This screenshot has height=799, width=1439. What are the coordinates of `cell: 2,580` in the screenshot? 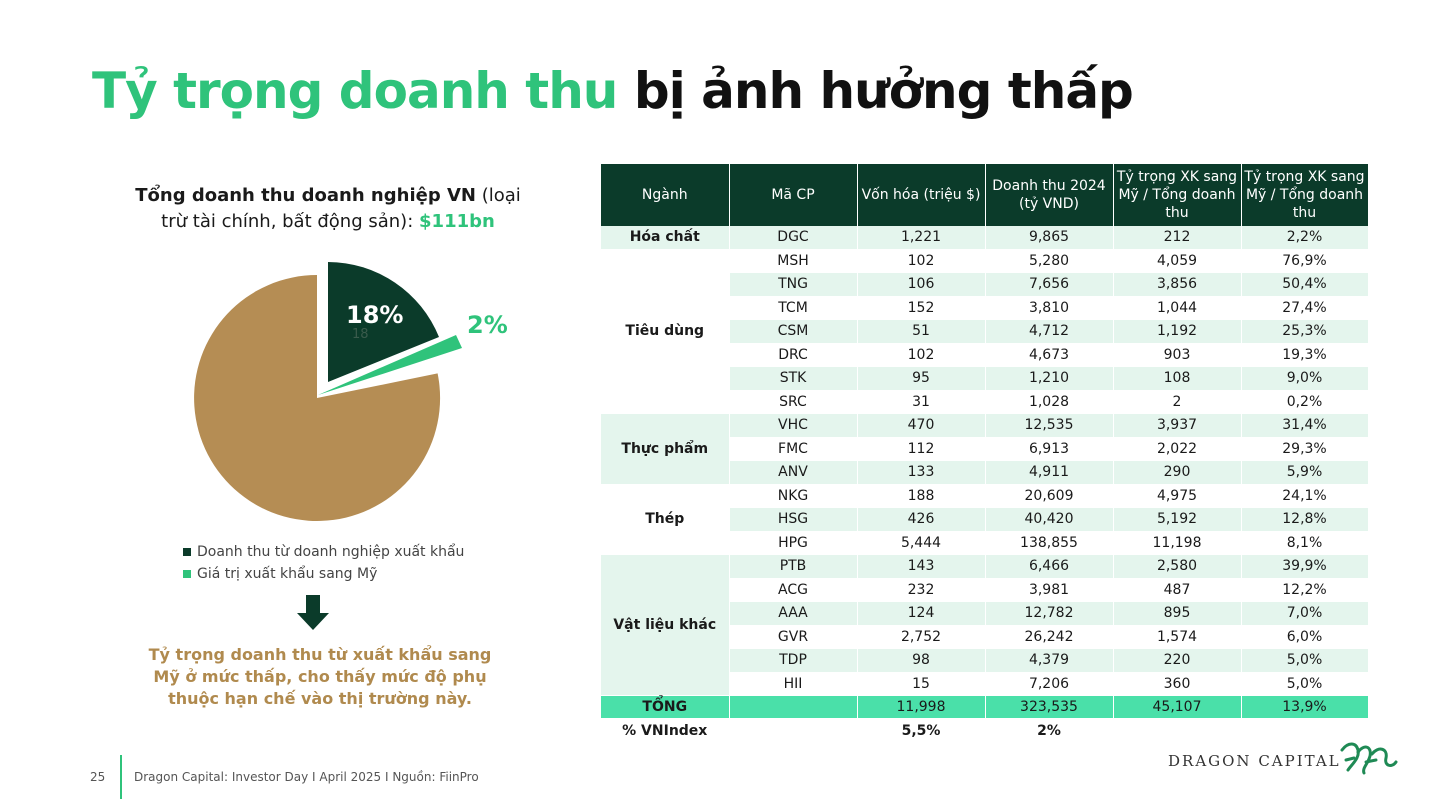 It's located at (1177, 566).